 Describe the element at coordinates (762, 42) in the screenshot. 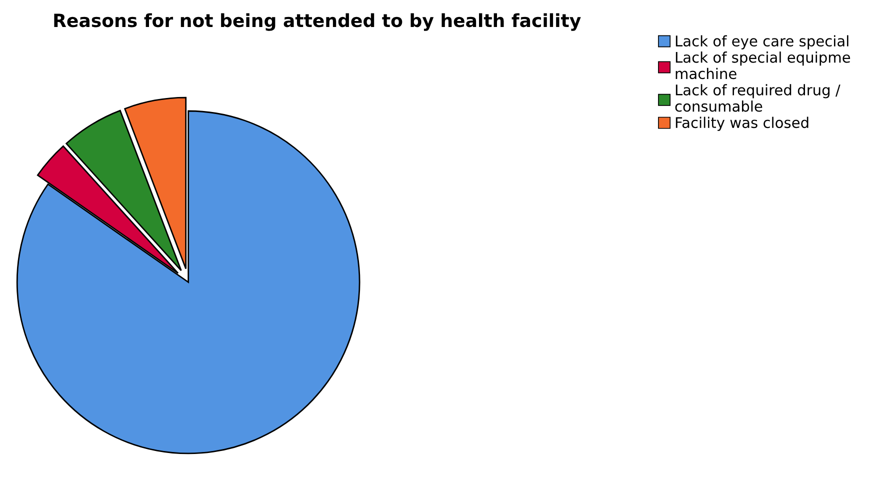

I see `legend-label: Lack of eye care special` at that location.